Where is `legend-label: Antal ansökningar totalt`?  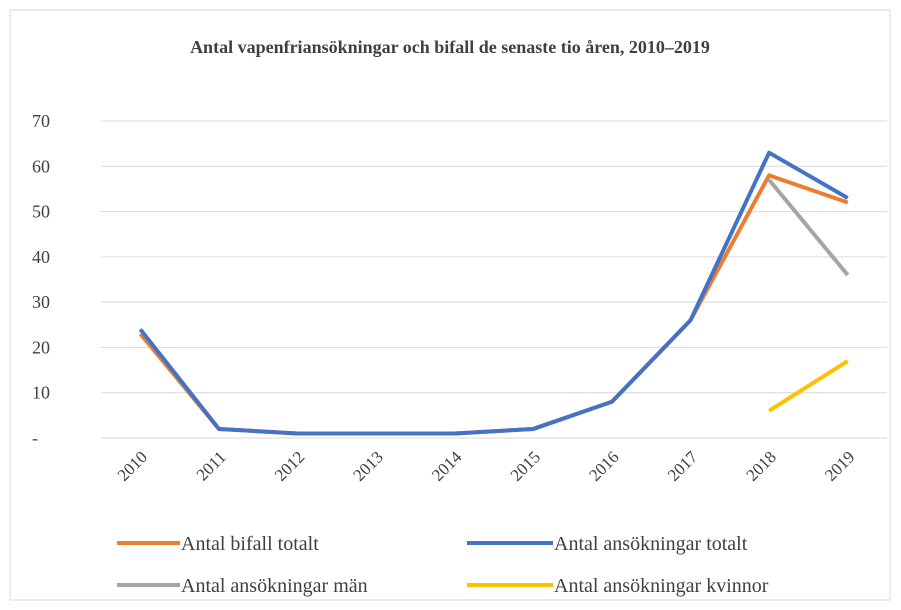
legend-label: Antal ansökningar totalt is located at coordinates (651, 544).